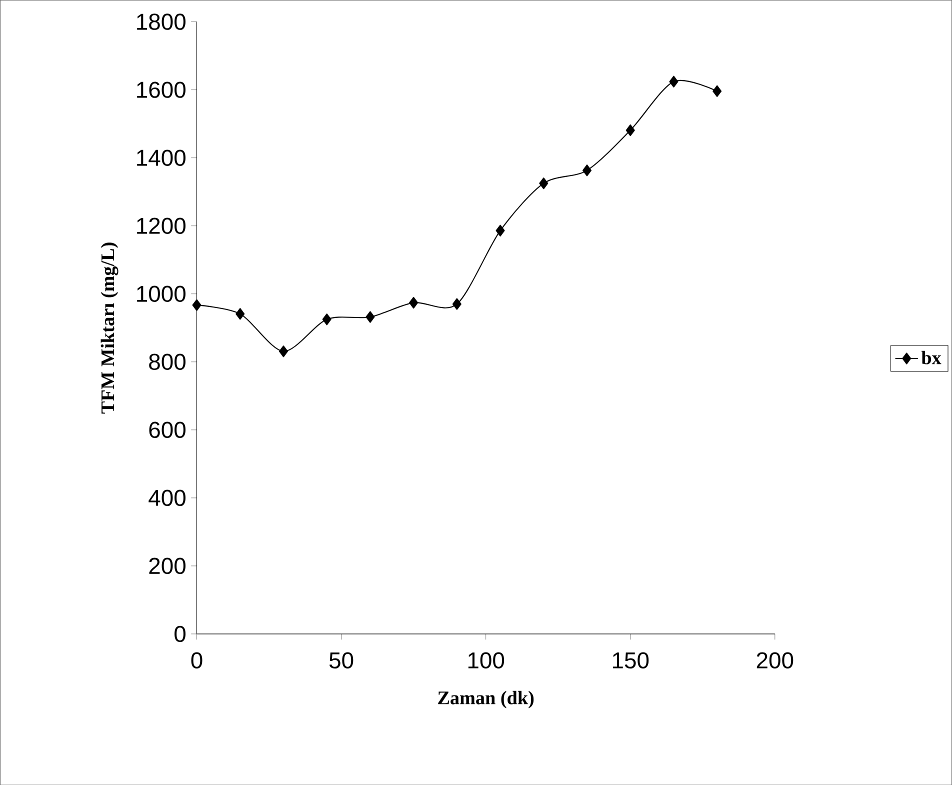  I want to click on x-tick-label: 0, so click(196, 660).